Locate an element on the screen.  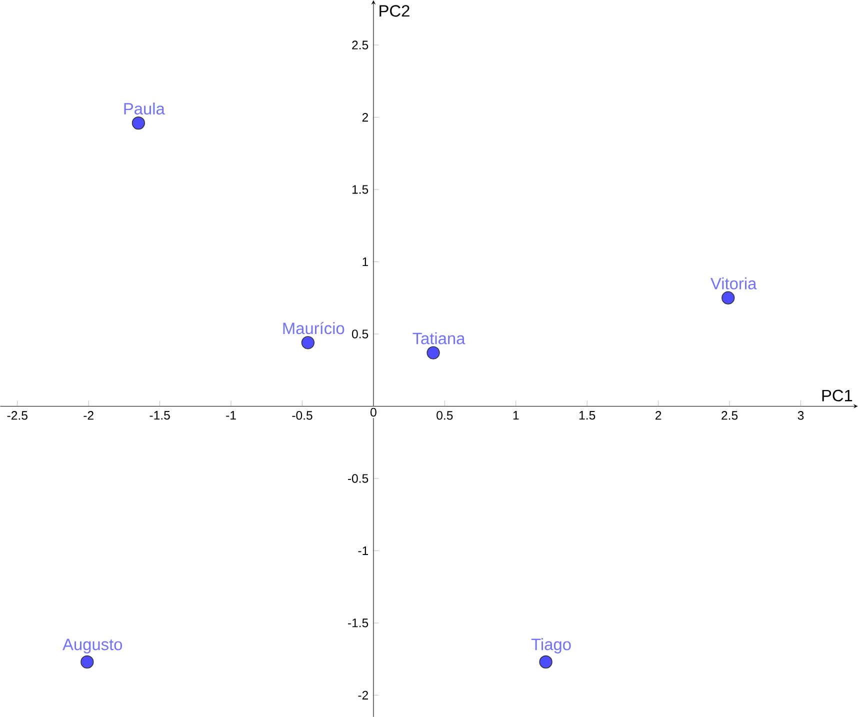
x-tick-label: -1.5 is located at coordinates (160, 415).